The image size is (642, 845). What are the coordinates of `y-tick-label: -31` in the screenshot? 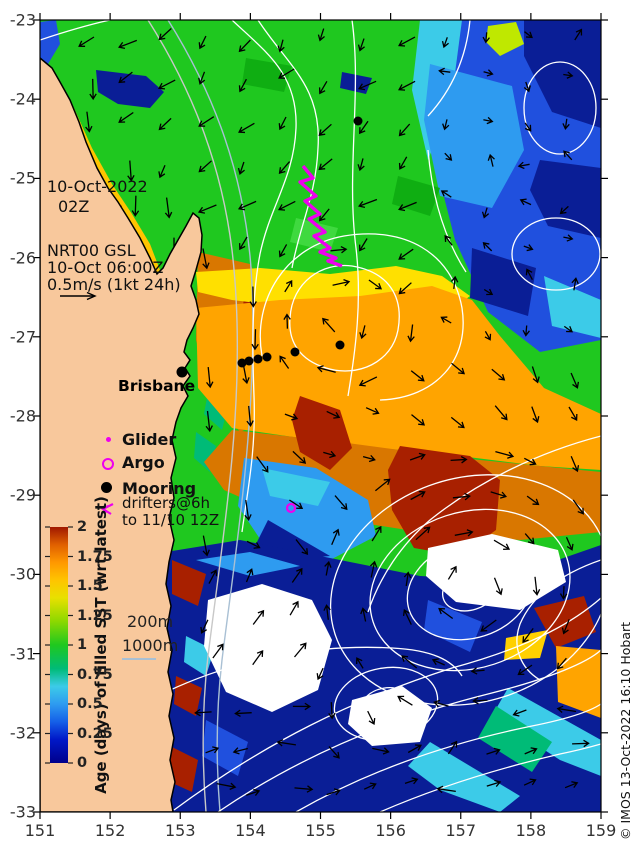 It's located at (22, 654).